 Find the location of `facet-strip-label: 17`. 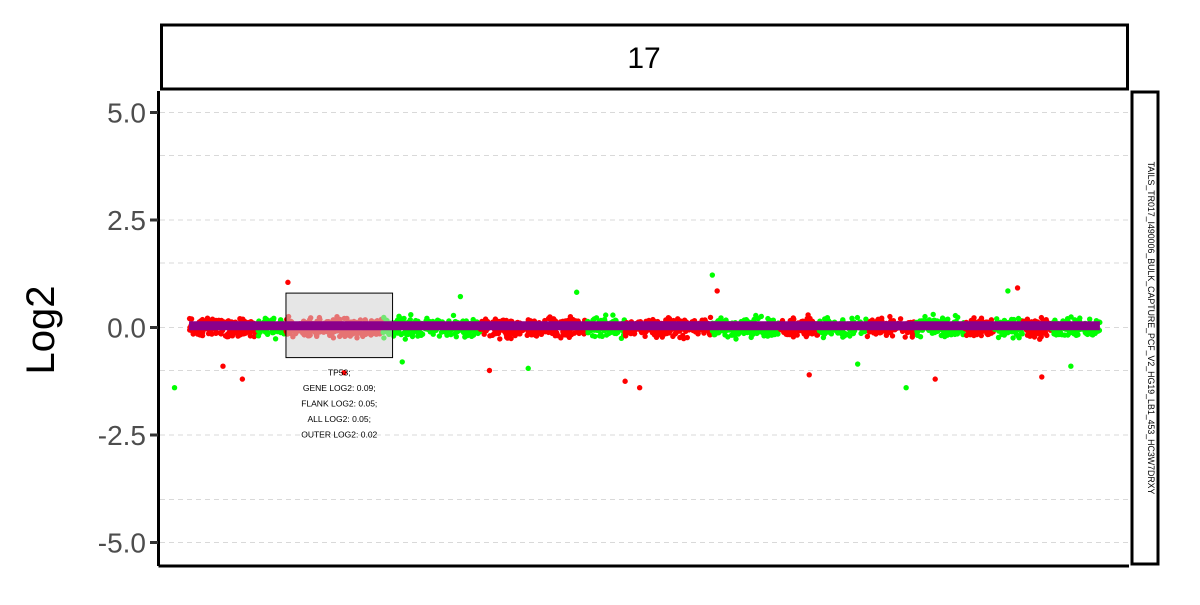

facet-strip-label: 17 is located at coordinates (643, 58).